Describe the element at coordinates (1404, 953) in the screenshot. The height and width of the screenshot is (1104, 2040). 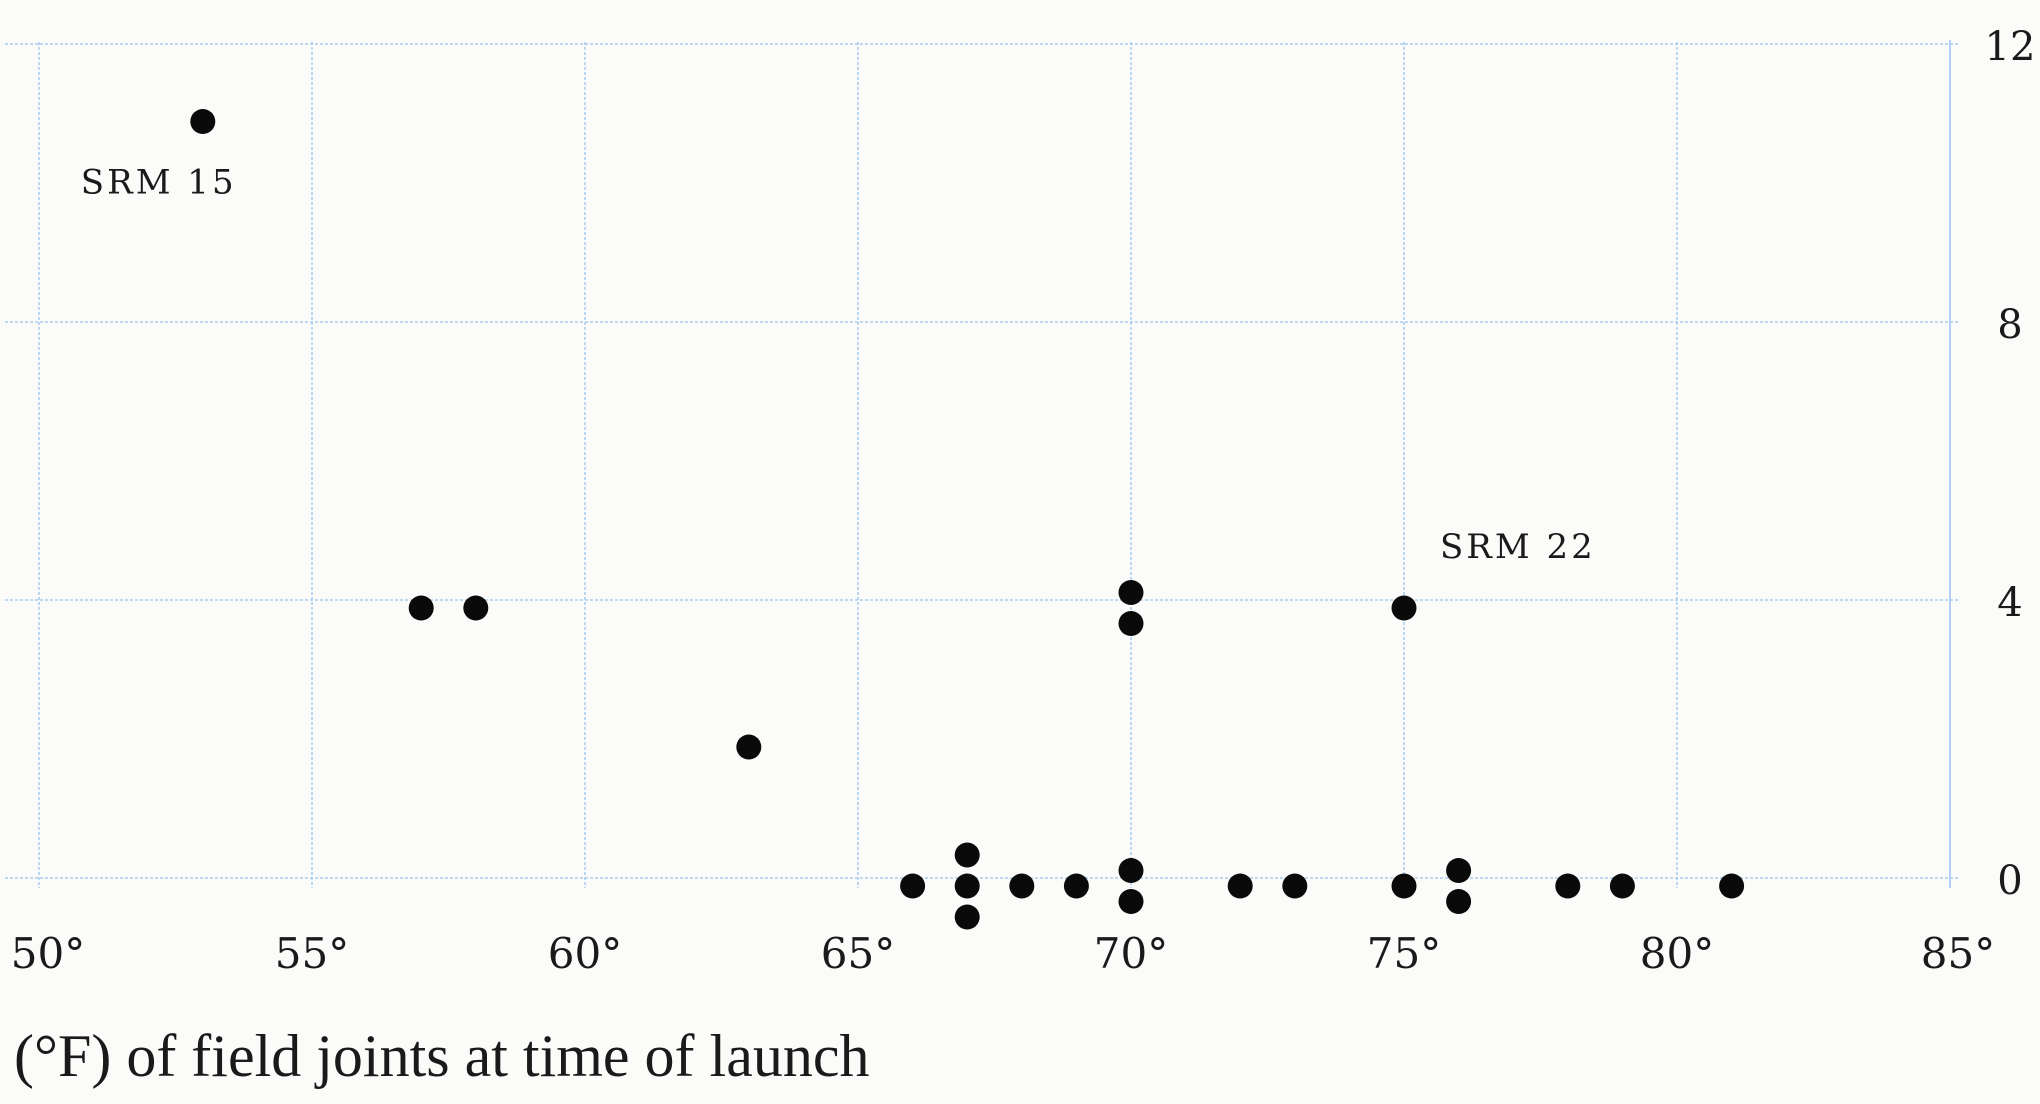
I see `x-tick-label: 75°` at that location.